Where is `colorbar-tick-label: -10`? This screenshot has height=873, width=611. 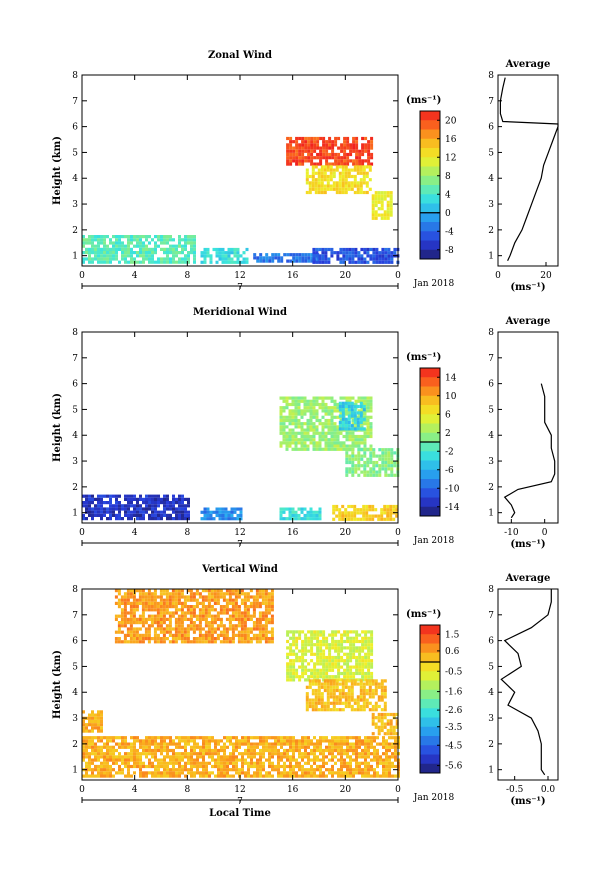 colorbar-tick-label: -10 is located at coordinates (452, 489).